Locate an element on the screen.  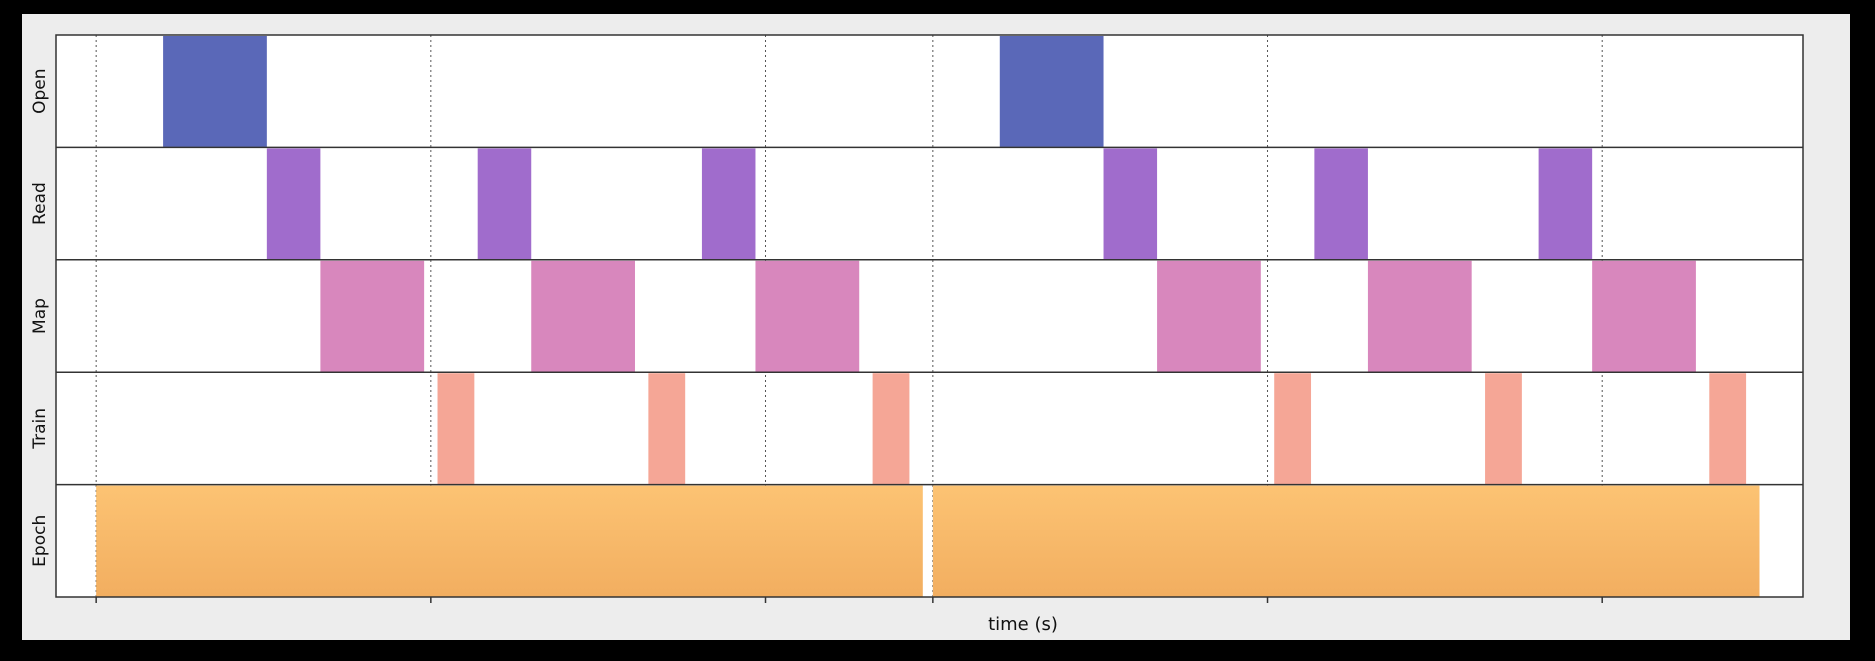
x-ticks is located at coordinates (849, 600).